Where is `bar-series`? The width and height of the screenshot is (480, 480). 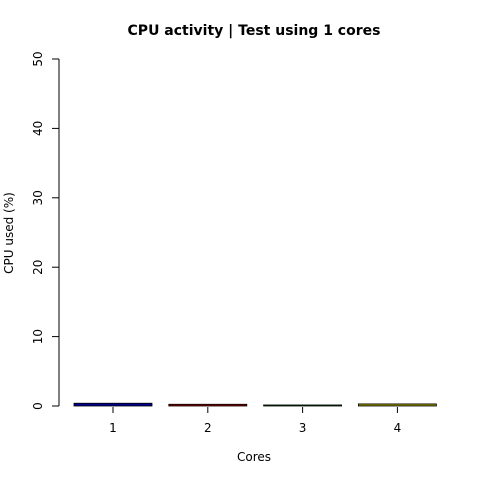
bar-series is located at coordinates (255, 404).